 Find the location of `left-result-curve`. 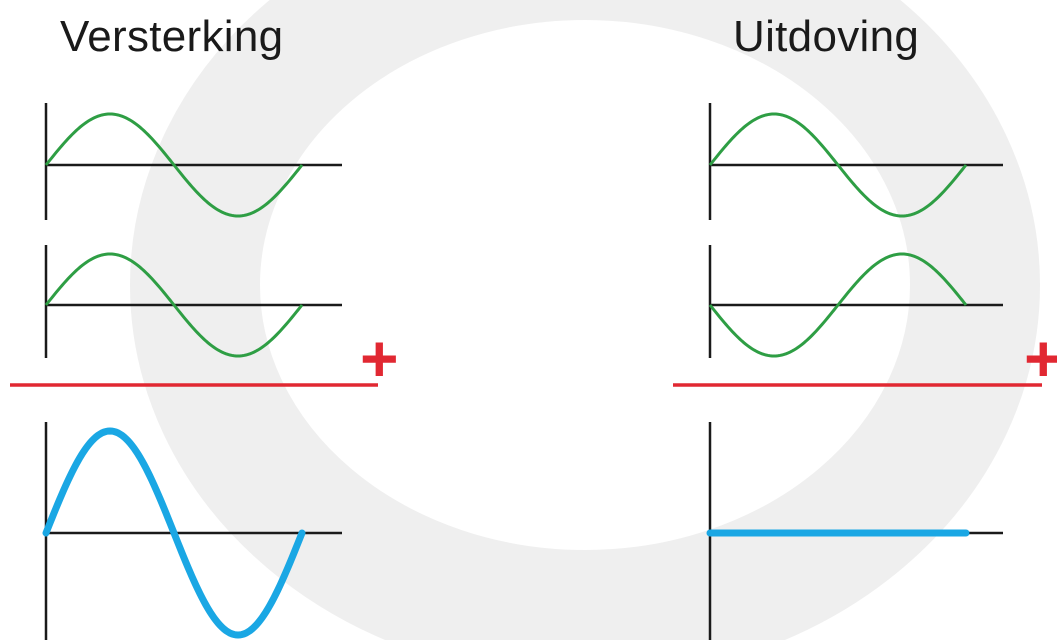

left-result-curve is located at coordinates (174, 533).